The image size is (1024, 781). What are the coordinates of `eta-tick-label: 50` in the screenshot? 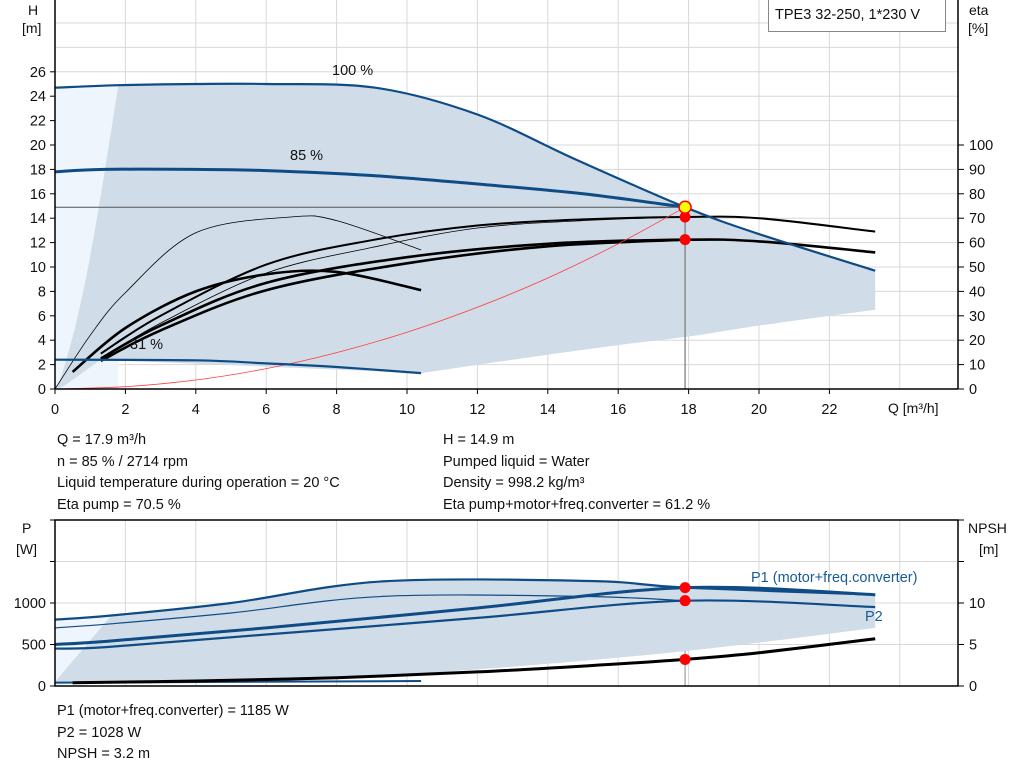 It's located at (977, 268).